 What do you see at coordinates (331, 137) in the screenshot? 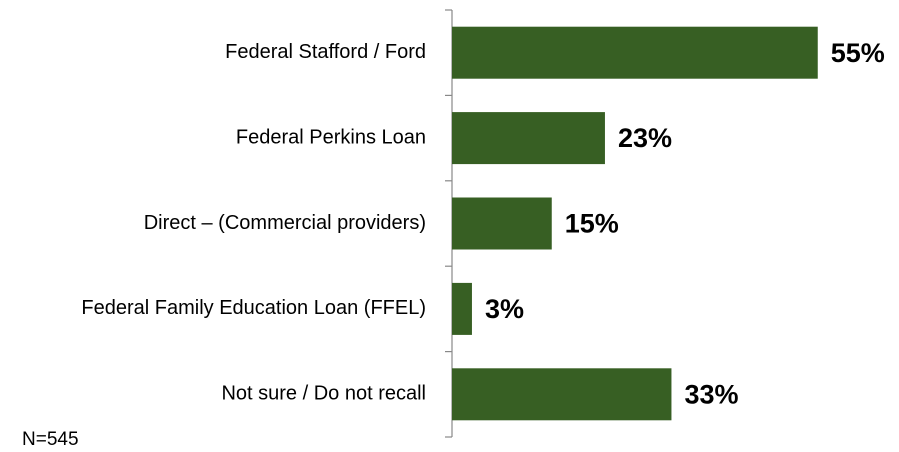
I see `category-label: Federal Perkins Loan` at bounding box center [331, 137].